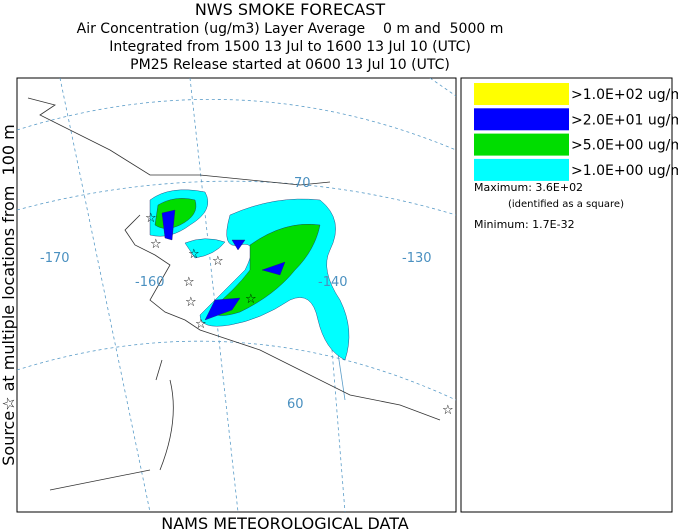 This screenshot has height=532, width=678. Describe the element at coordinates (624, 146) in the screenshot. I see `legend-label: >5.0E+00 ug/m3` at that location.